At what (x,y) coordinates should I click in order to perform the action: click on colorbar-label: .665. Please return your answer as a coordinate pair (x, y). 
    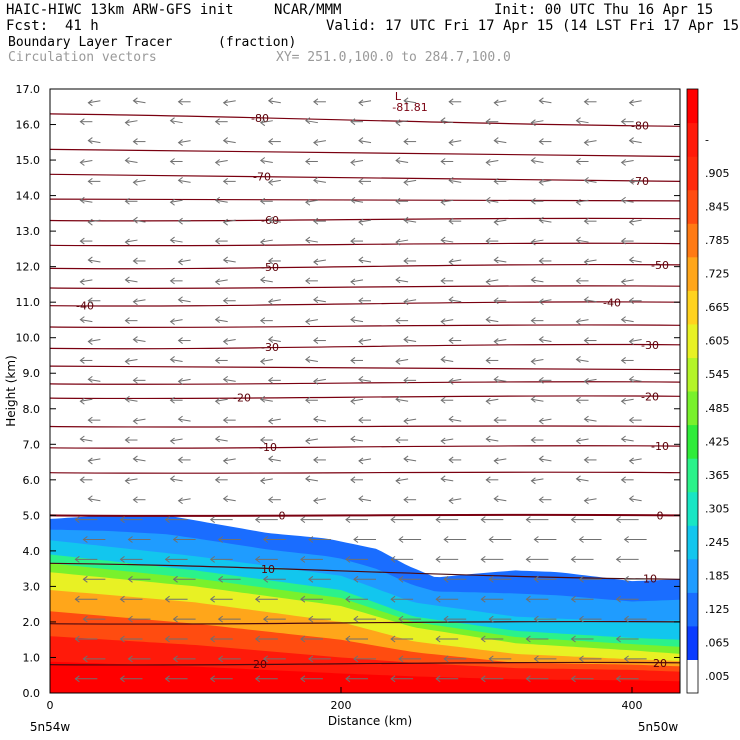
    Looking at the image, I should click on (717, 307).